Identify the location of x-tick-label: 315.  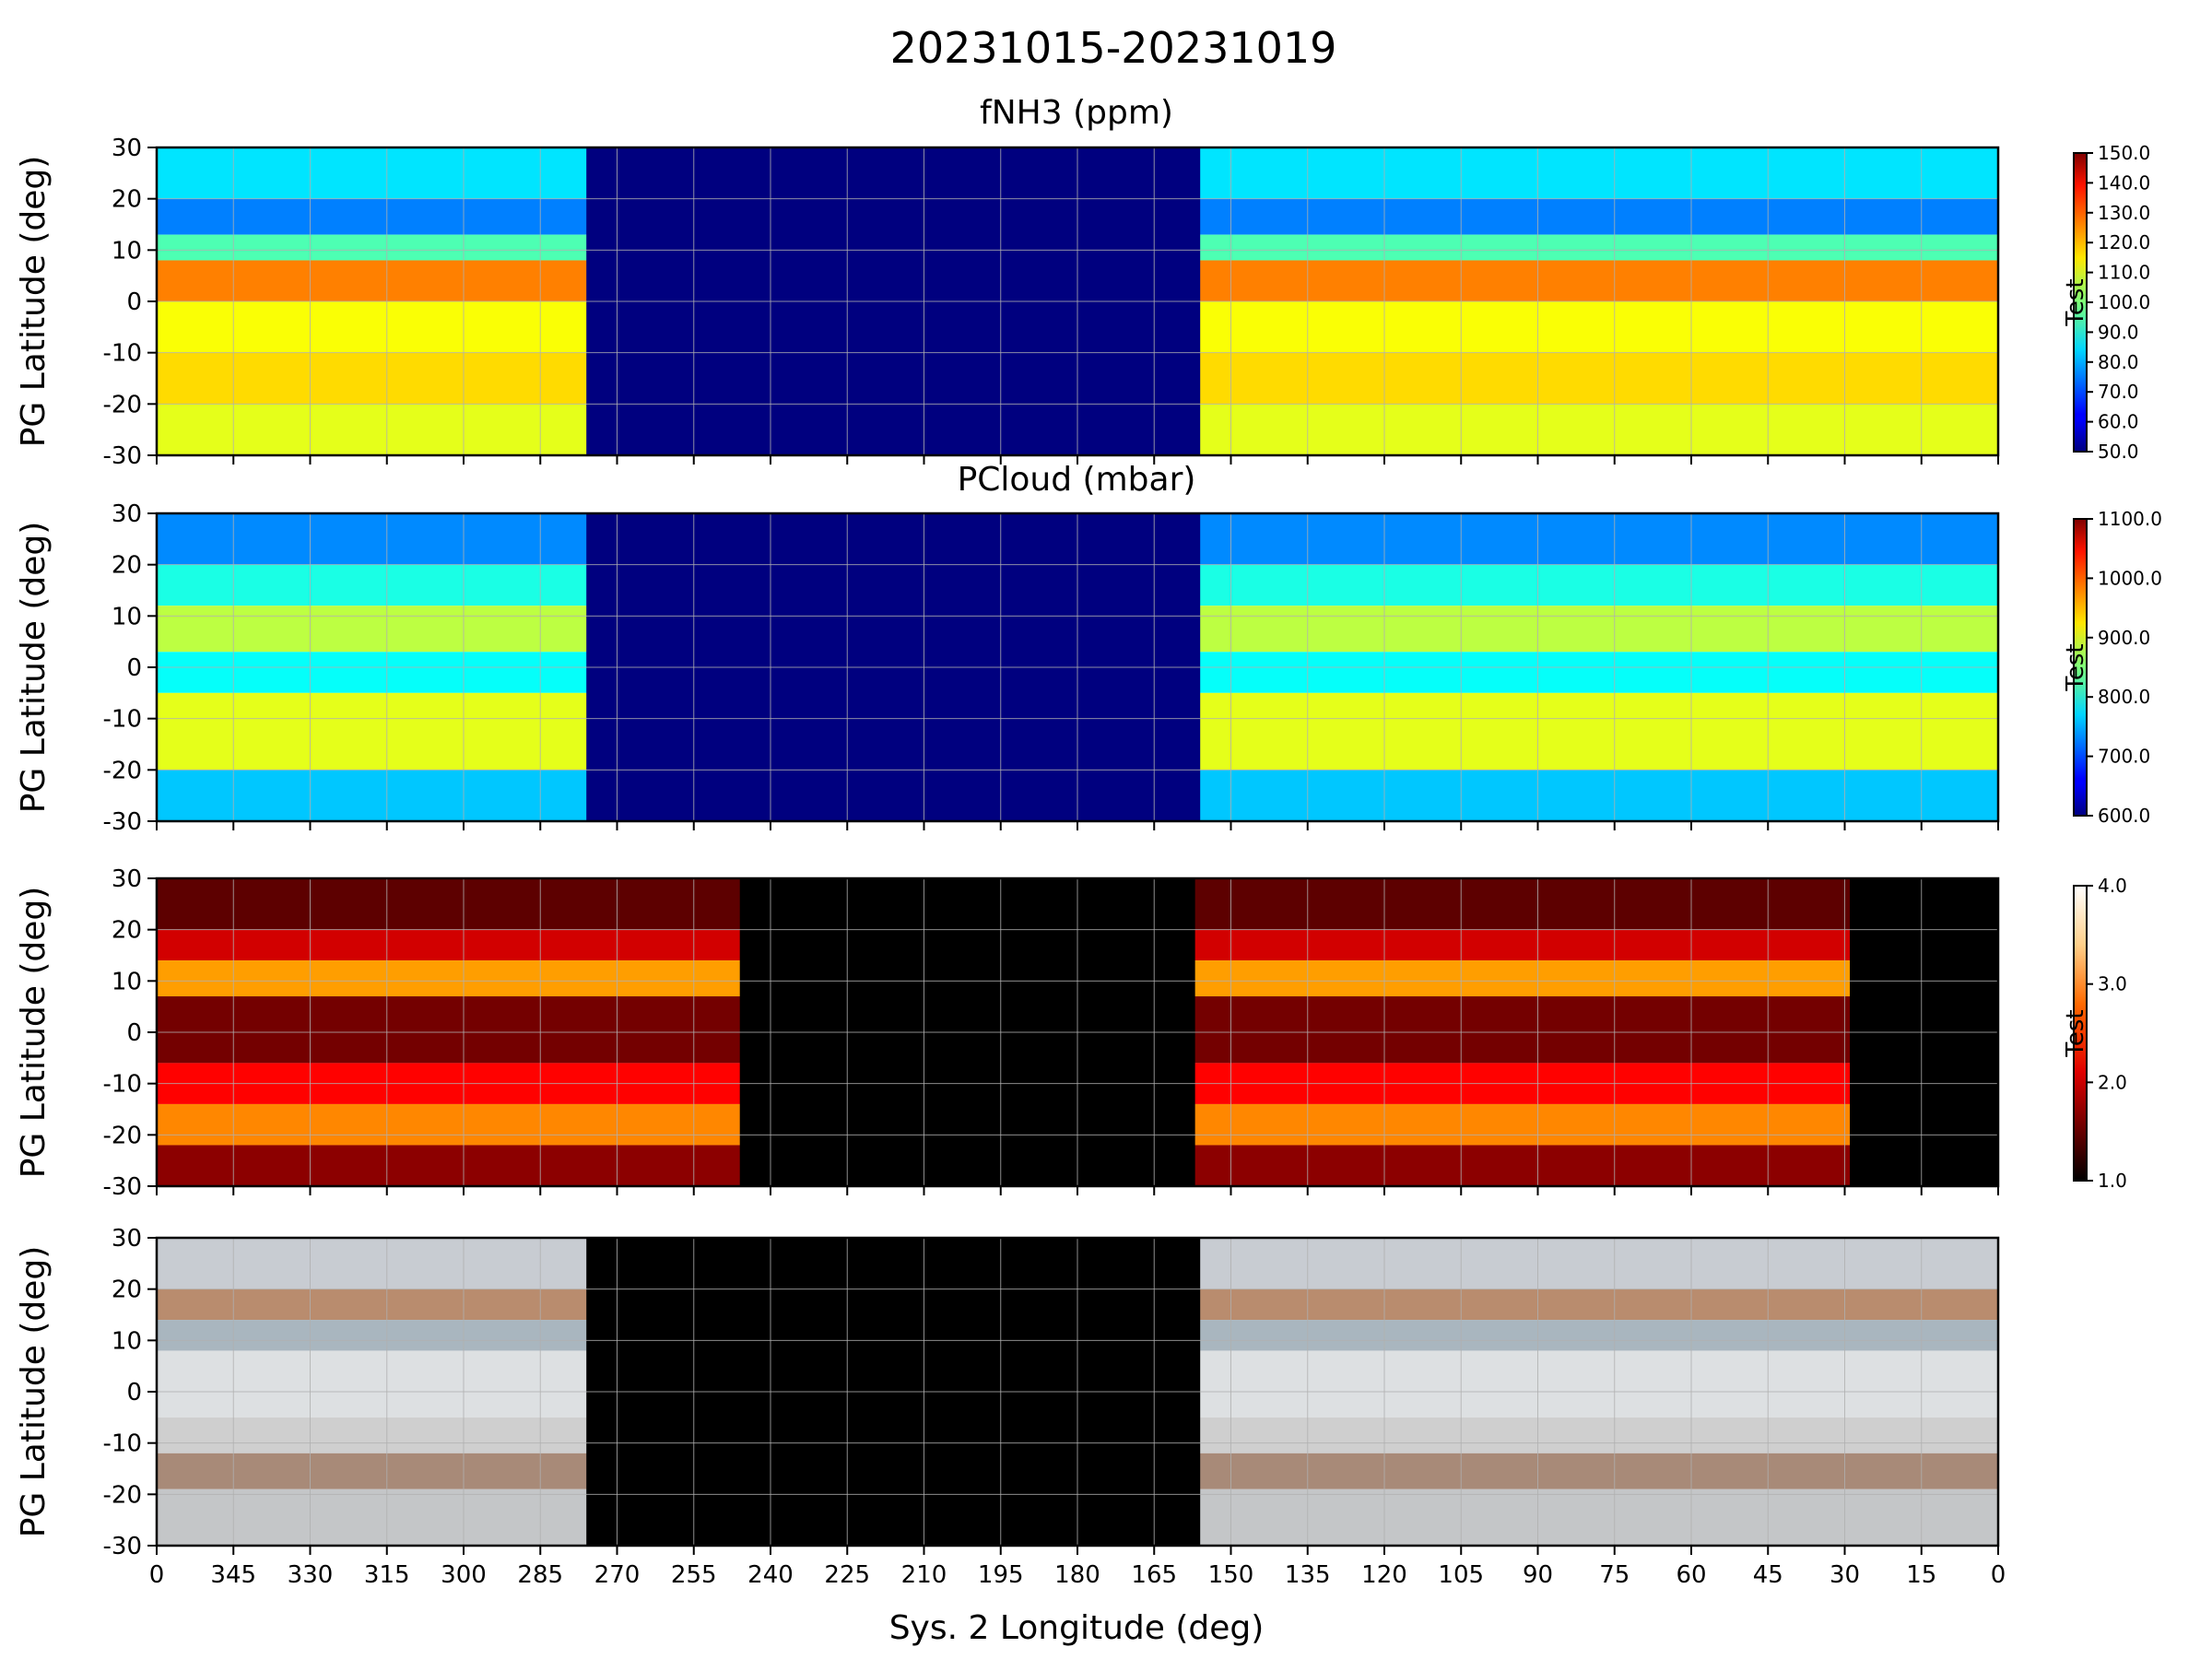
(387, 1575).